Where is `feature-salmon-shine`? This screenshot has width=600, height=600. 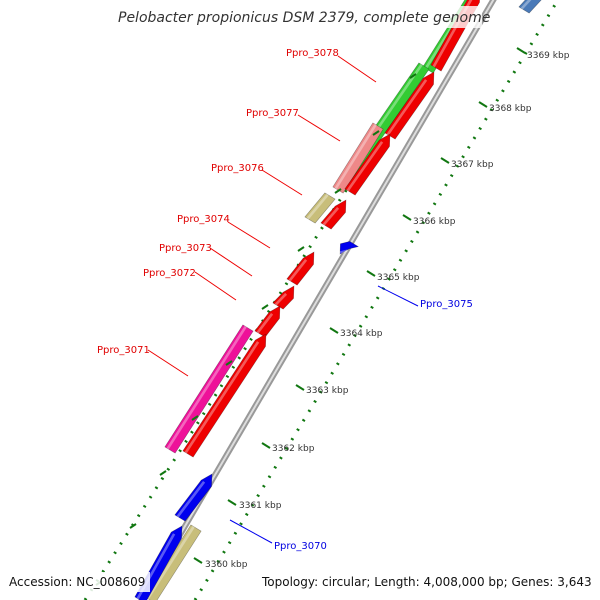
feature-salmon-shine is located at coordinates (355, 156).